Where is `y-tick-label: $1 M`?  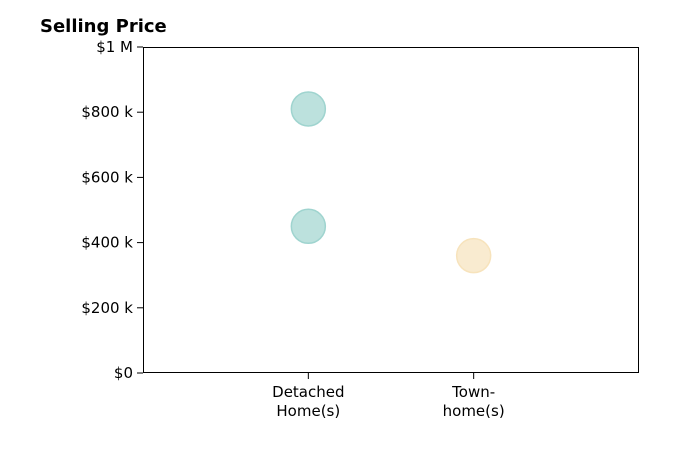
y-tick-label: $1 M is located at coordinates (114, 47).